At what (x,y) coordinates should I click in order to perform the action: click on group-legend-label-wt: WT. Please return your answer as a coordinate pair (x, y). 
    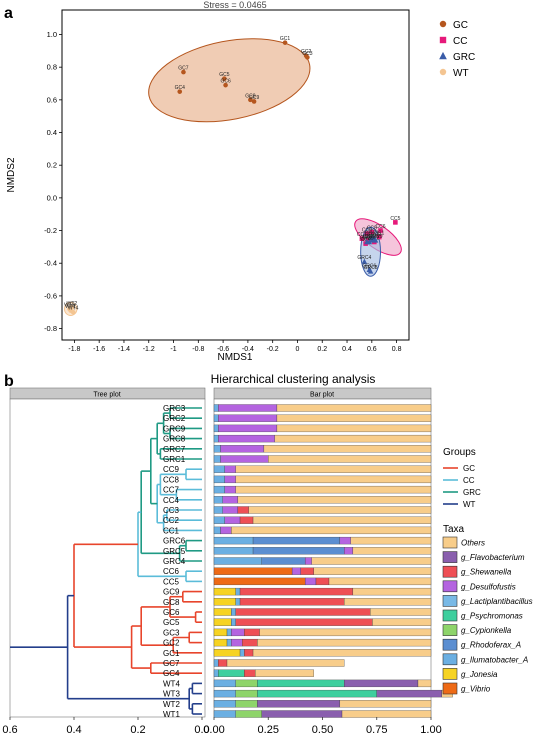
    Looking at the image, I should click on (469, 504).